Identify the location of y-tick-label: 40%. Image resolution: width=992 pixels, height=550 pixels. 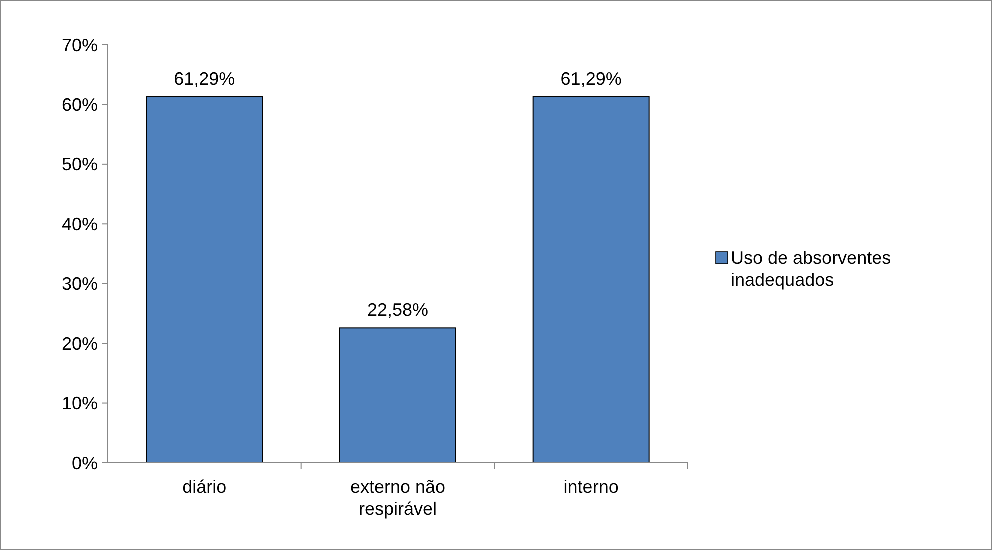
(80, 224).